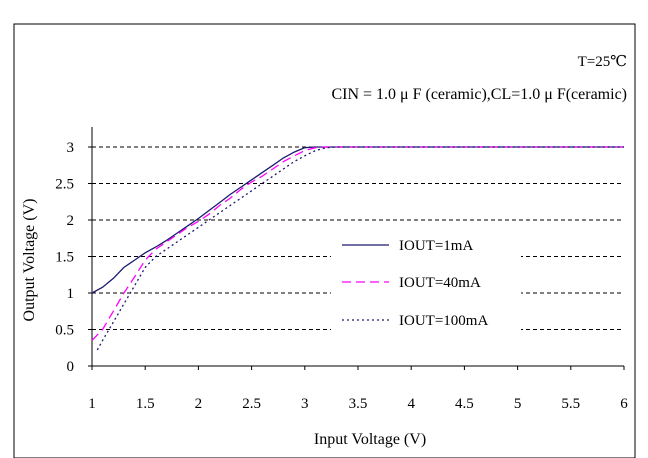  I want to click on x-tick-label-8: 5, so click(518, 404).